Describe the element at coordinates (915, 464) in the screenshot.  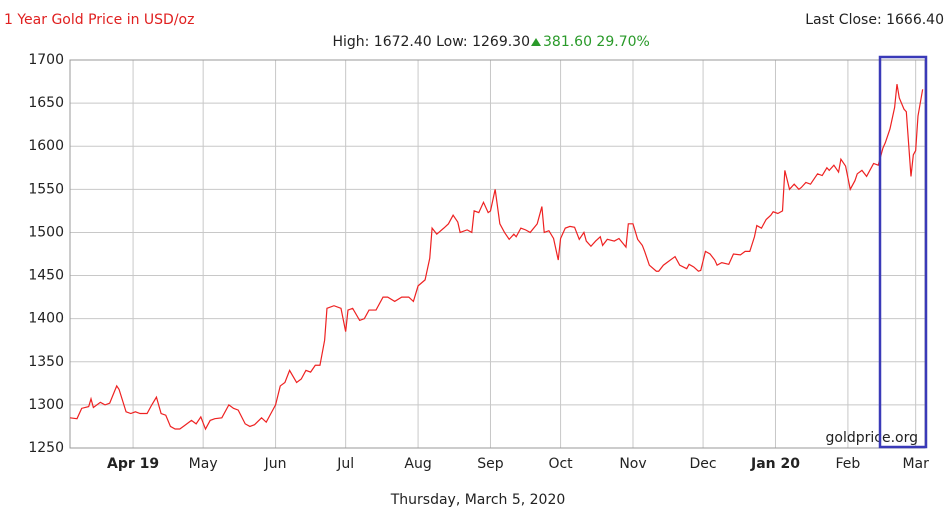
I see `x-tick-label: Mar` at that location.